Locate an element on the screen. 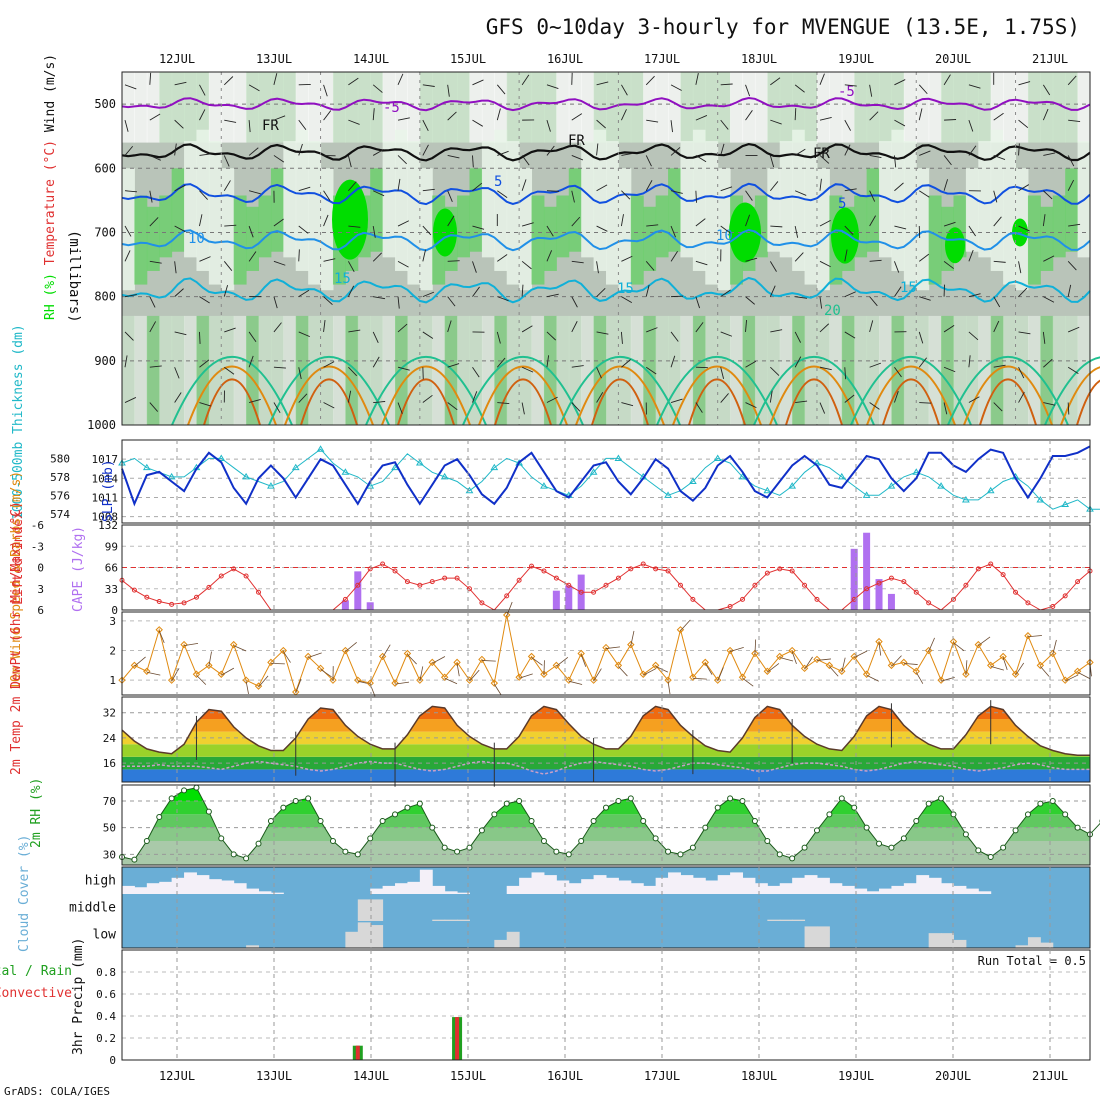 The height and width of the screenshot is (1100, 1100). cloud-bar-middle is located at coordinates (774, 920).